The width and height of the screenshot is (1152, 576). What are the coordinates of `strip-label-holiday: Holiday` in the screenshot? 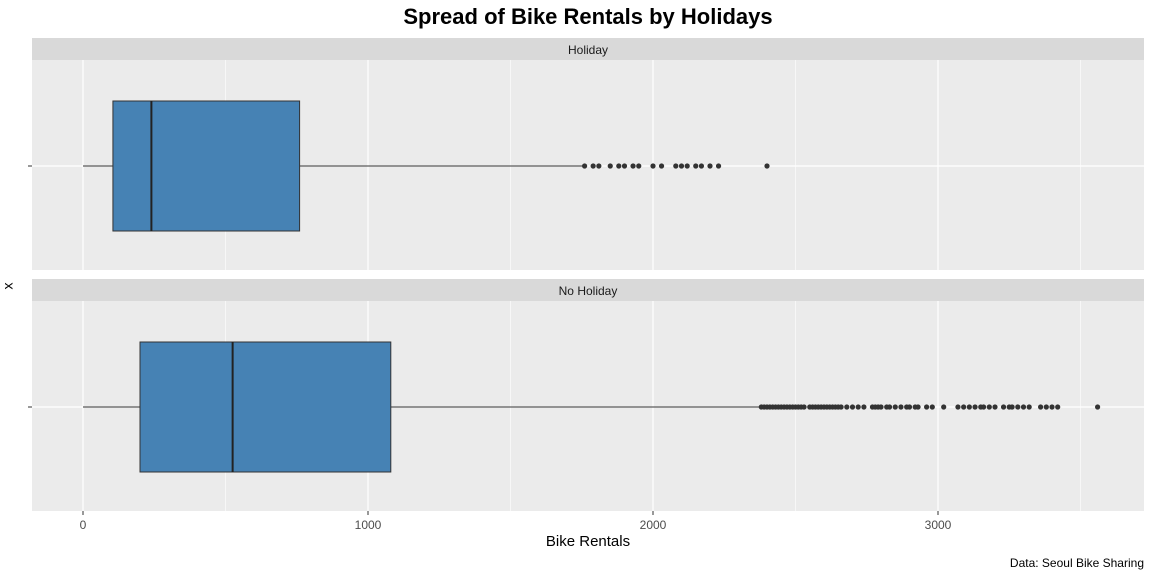 It's located at (588, 50).